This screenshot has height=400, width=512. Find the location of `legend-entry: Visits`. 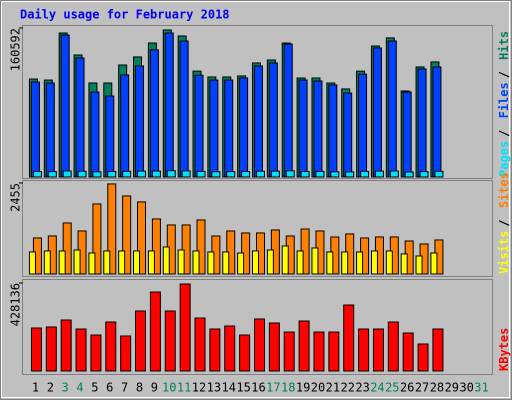

legend-entry: Visits is located at coordinates (504, 252).